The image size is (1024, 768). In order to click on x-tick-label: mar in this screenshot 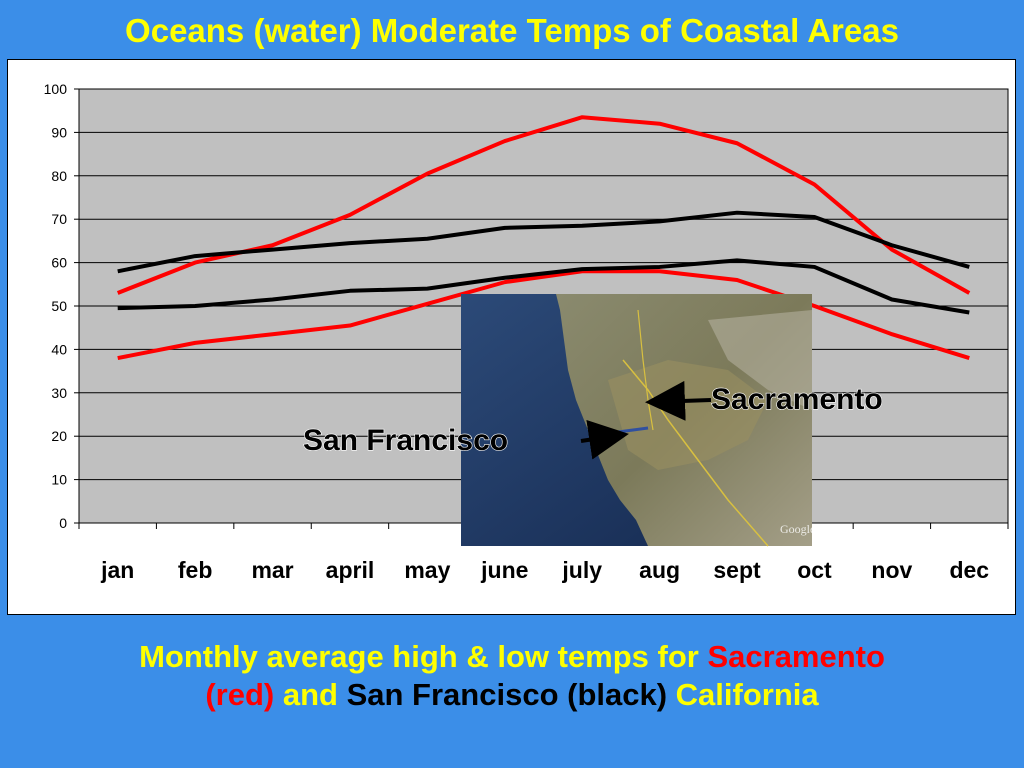, I will do `click(272, 570)`.